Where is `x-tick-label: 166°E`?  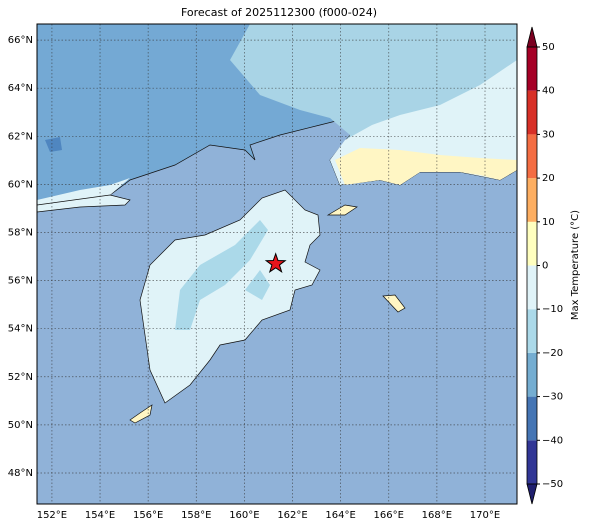
x-tick-label: 166°E is located at coordinates (389, 515).